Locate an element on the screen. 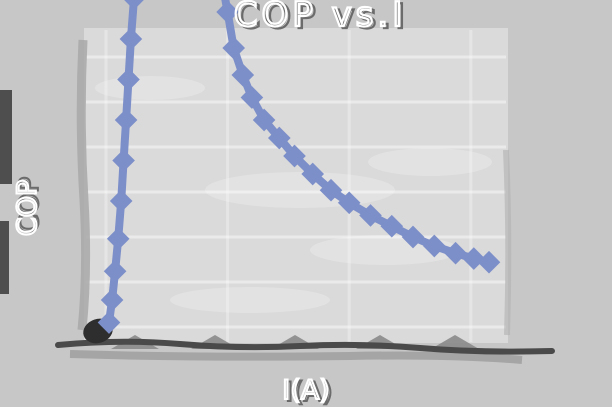 This screenshot has height=407, width=612. bottom-spine-shadow is located at coordinates (296, 357).